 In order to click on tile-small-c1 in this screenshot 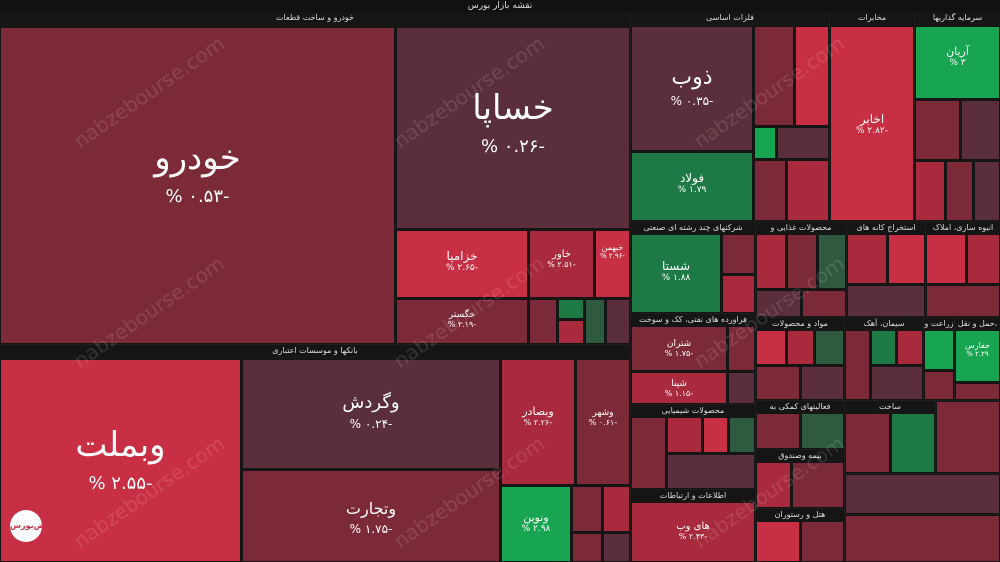, I will do `click(857, 365)`.